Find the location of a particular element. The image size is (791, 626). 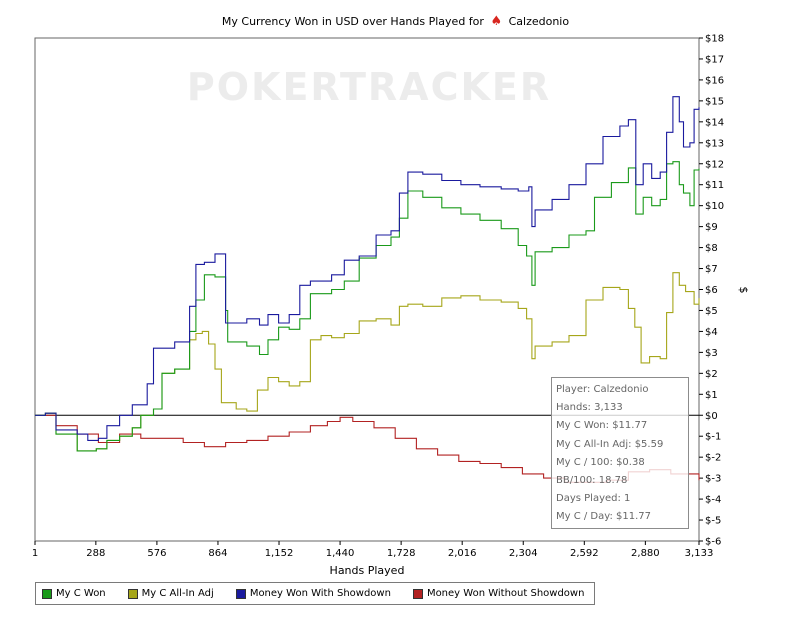

y-axis-title: $ is located at coordinates (743, 290).